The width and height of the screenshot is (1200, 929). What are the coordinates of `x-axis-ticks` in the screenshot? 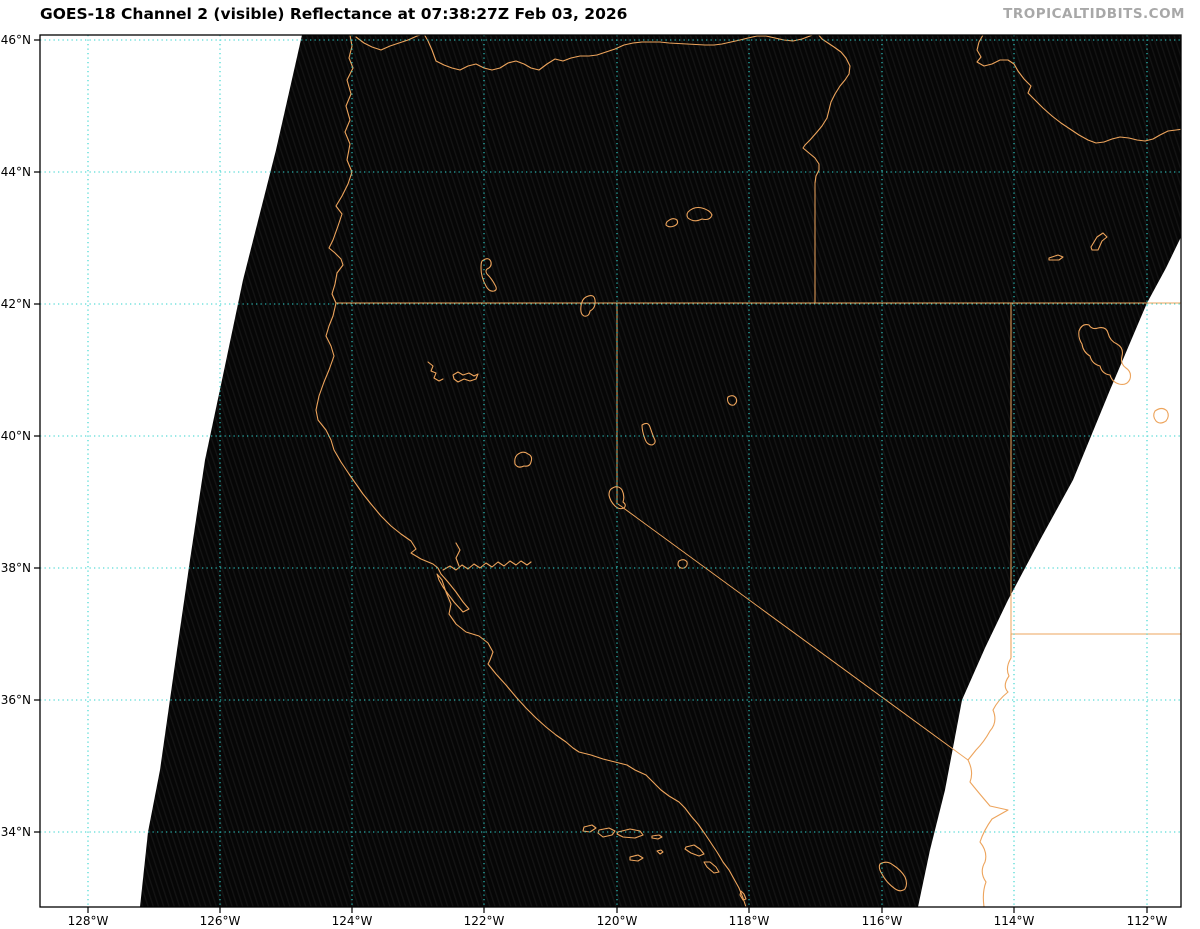 It's located at (617, 910).